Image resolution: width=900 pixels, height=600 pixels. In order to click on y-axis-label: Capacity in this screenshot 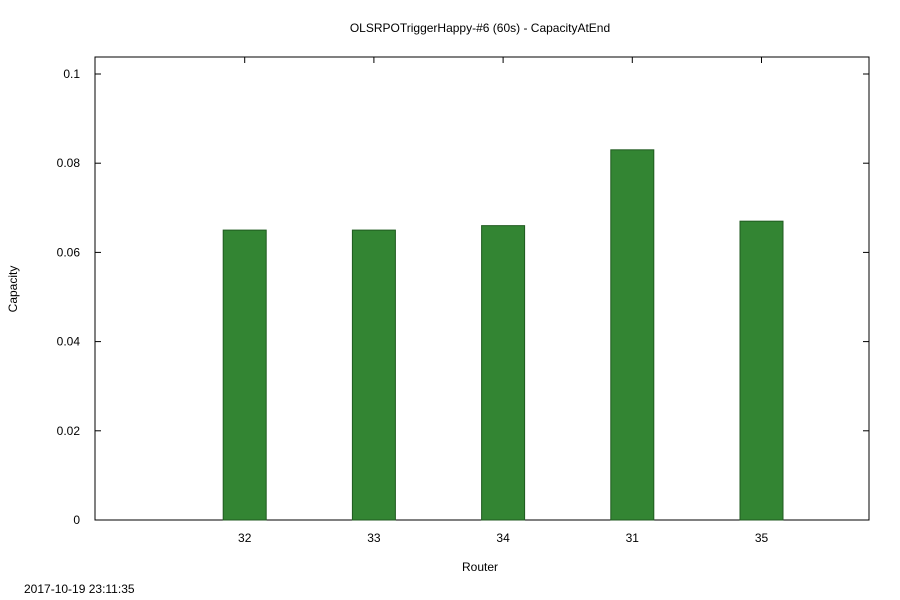, I will do `click(13, 289)`.